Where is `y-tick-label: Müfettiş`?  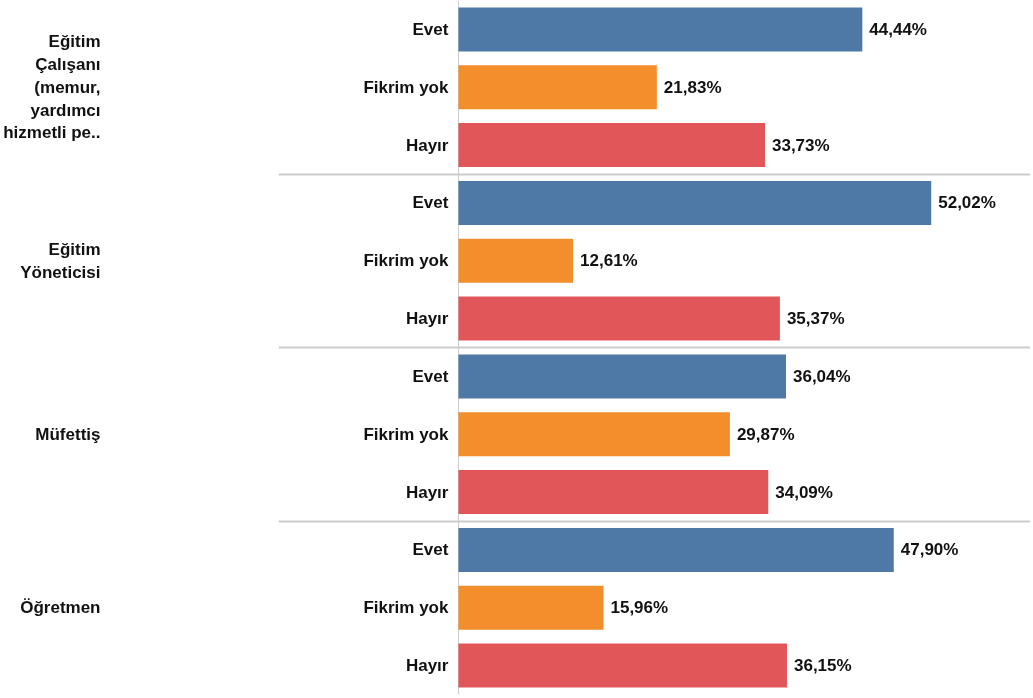 y-tick-label: Müfettiş is located at coordinates (68, 434).